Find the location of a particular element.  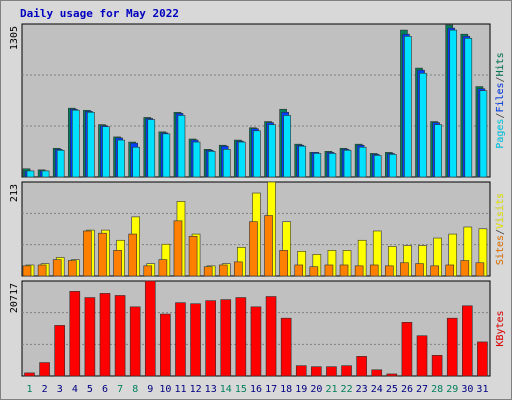

x-tick-label: 18 is located at coordinates (286, 389).